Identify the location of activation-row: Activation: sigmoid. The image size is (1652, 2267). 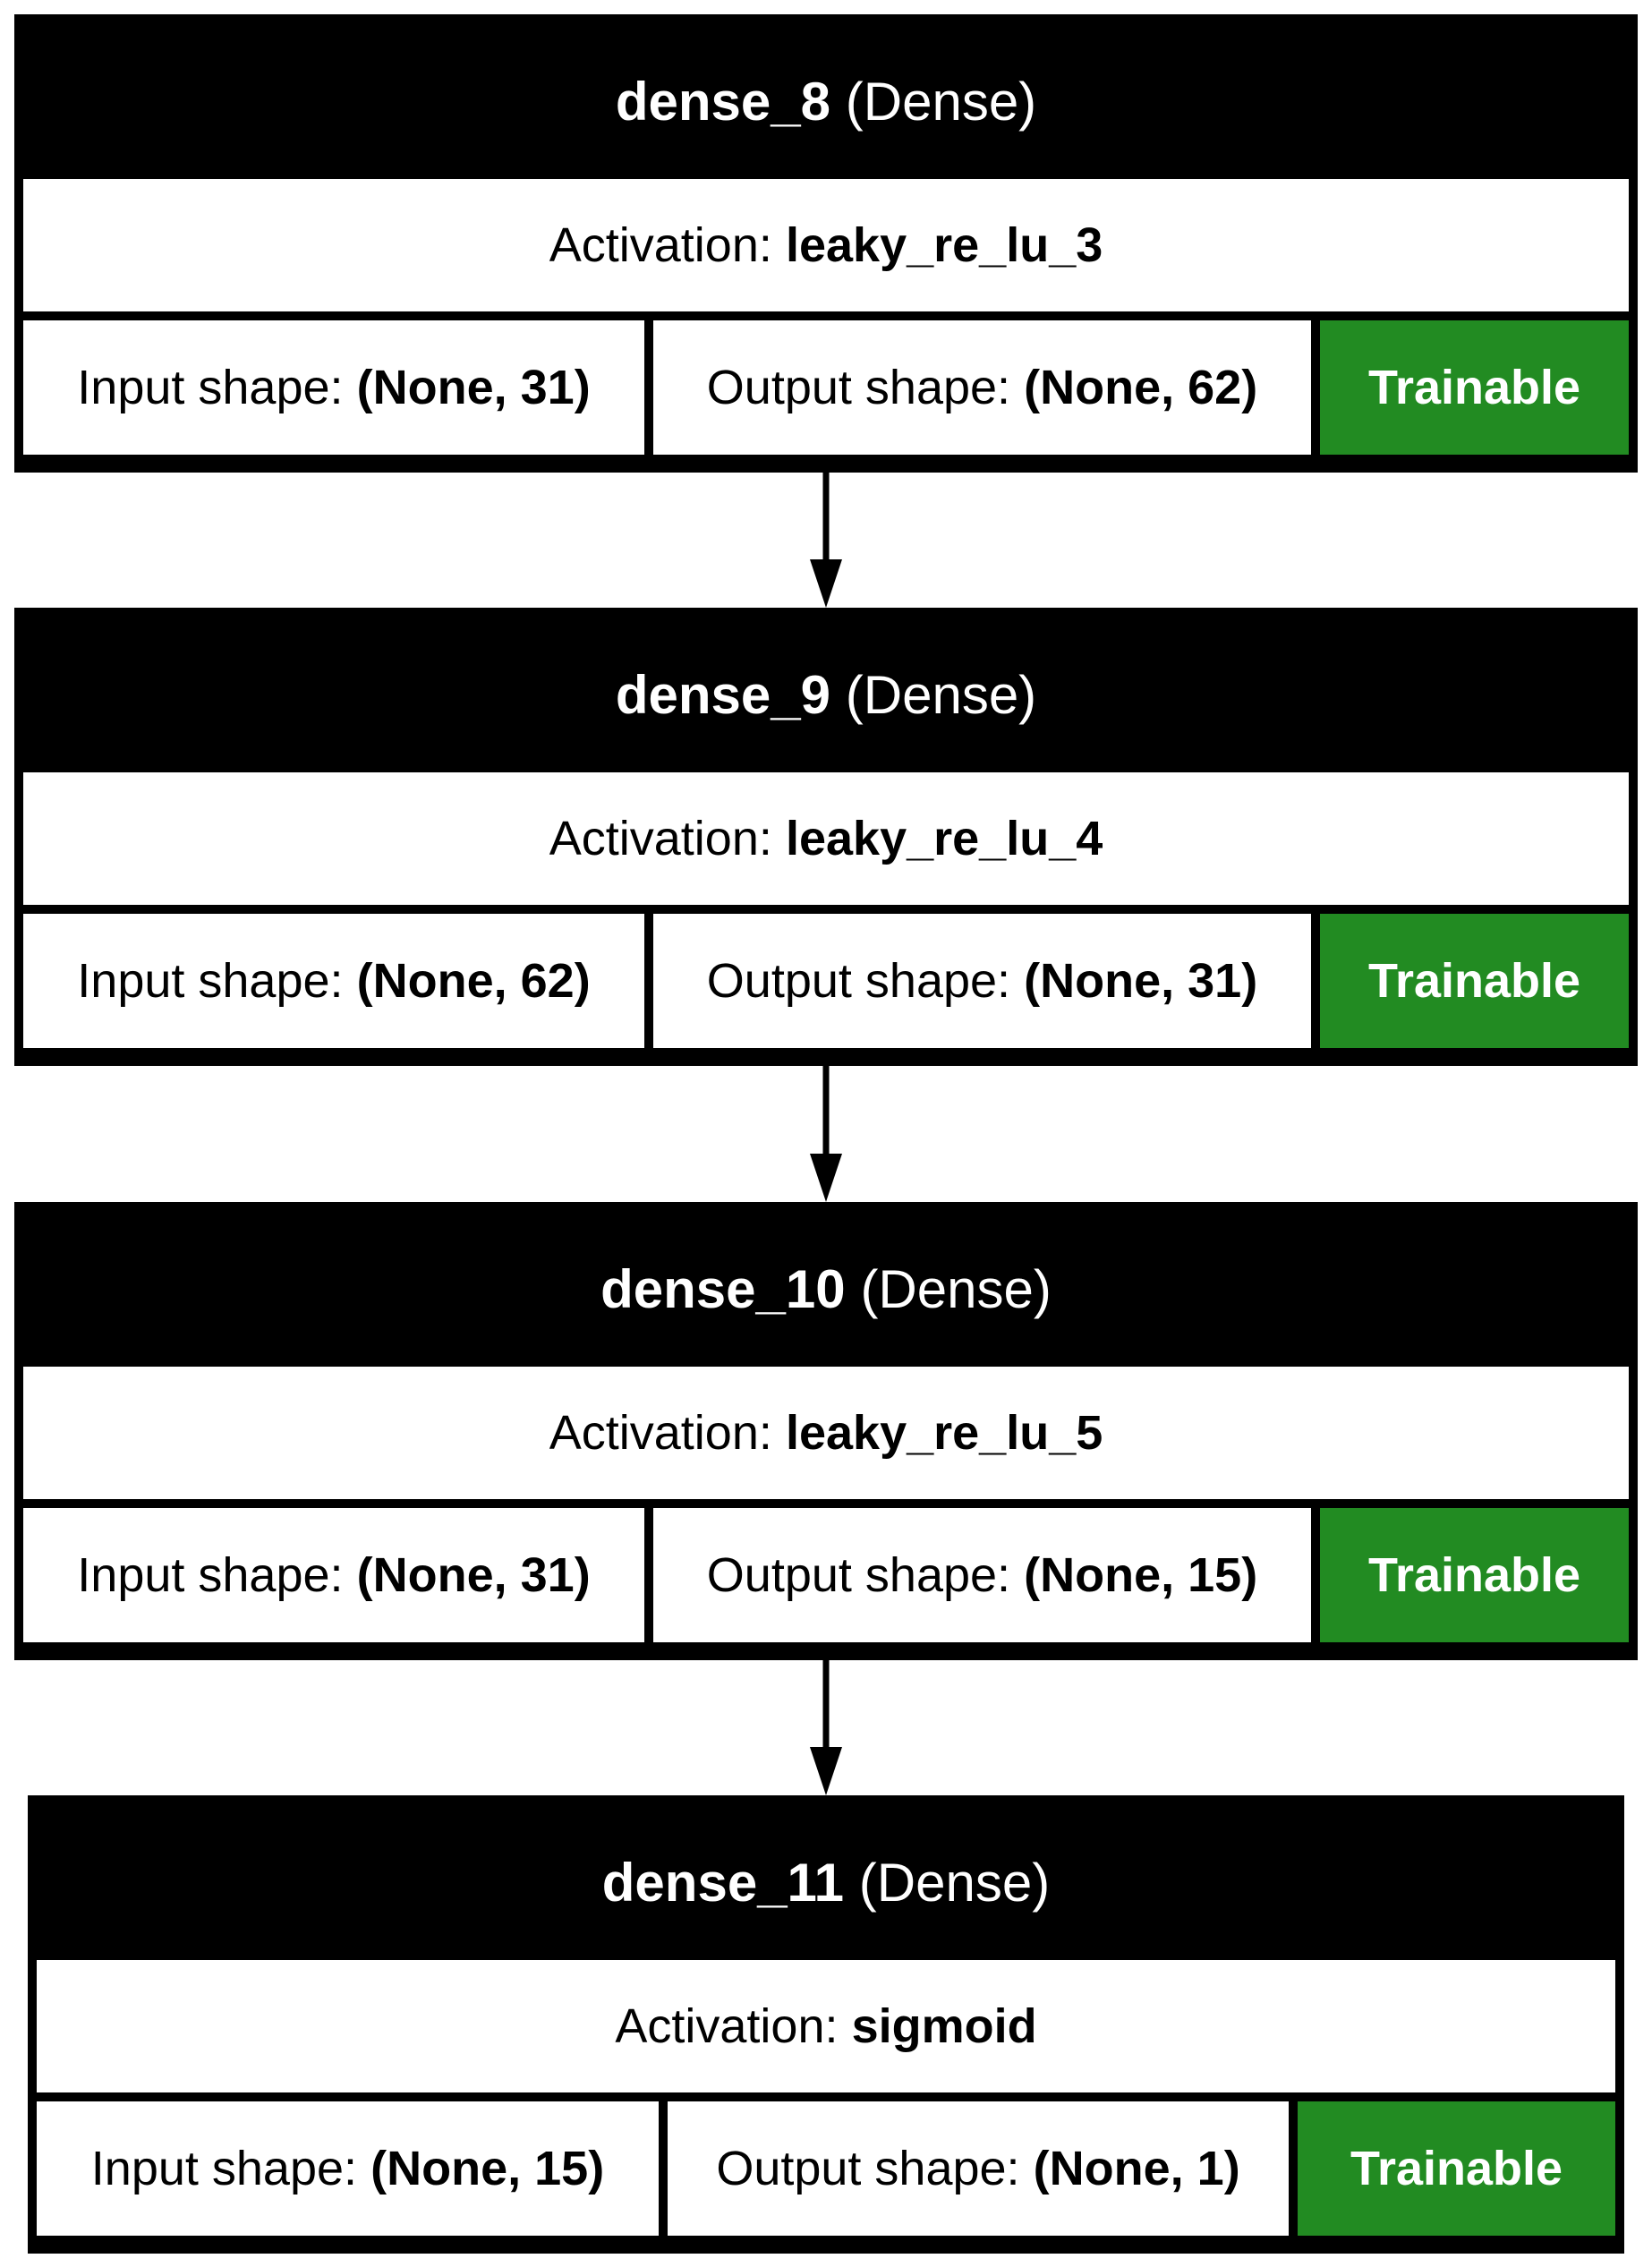
(826, 2026).